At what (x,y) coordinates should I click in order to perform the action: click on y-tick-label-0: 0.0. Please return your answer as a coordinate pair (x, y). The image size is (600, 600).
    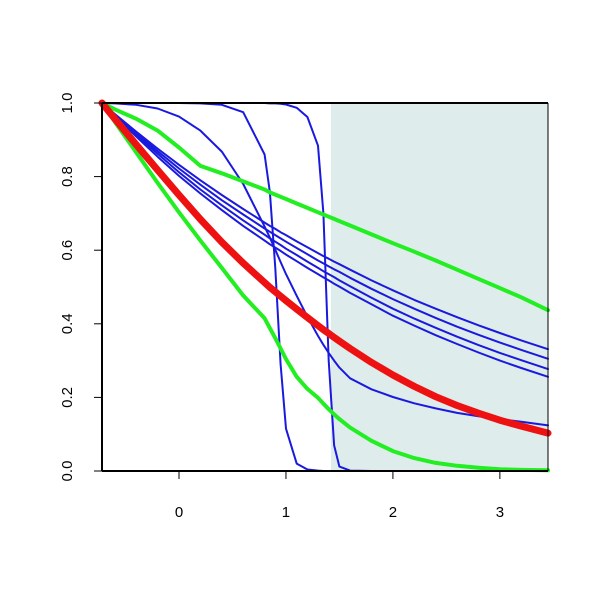
    Looking at the image, I should click on (67, 471).